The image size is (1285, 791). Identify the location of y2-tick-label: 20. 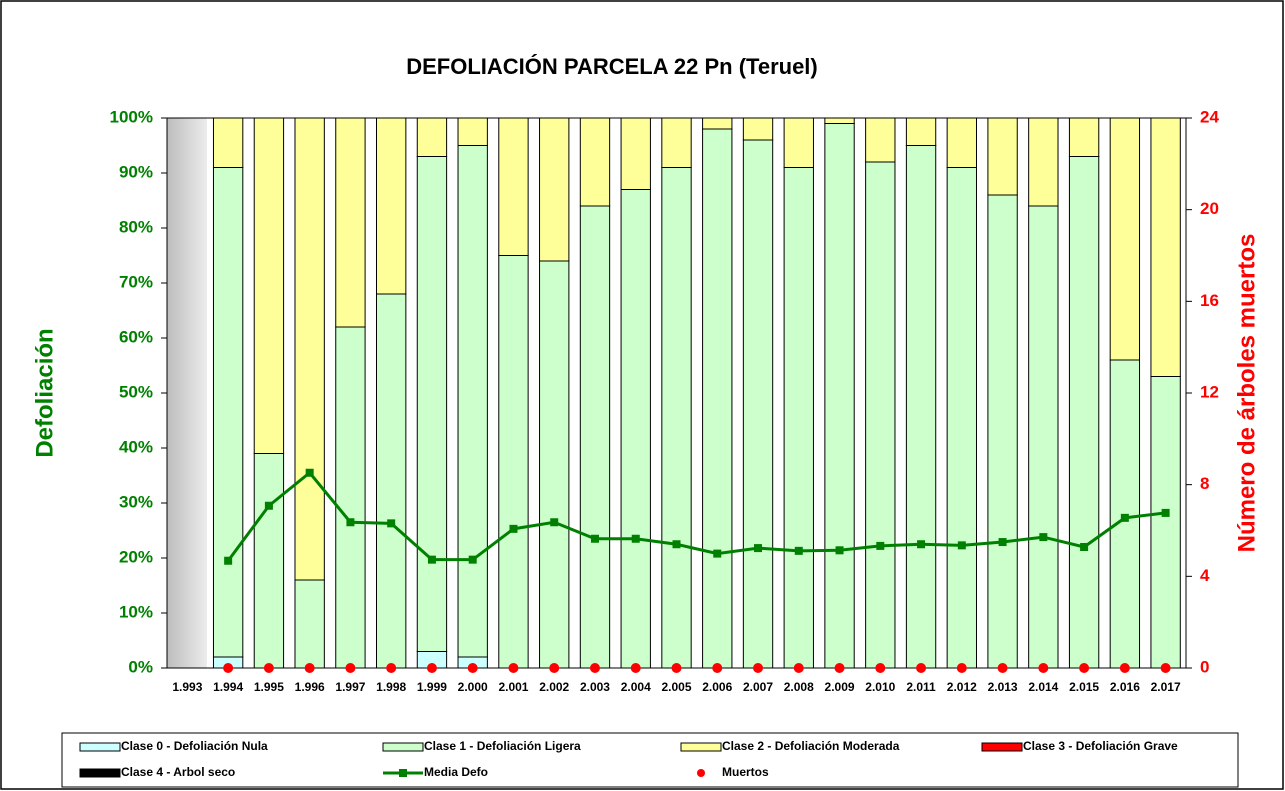
(1209, 208).